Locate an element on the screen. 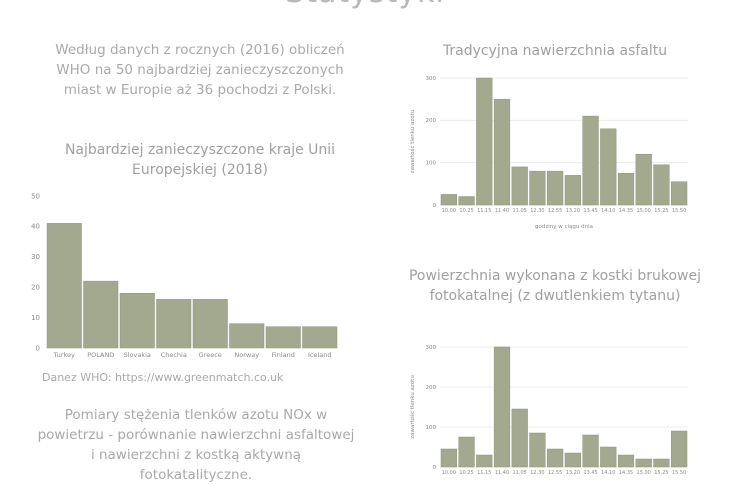 The image size is (730, 485). y-tick-label: 20 is located at coordinates (35, 288).